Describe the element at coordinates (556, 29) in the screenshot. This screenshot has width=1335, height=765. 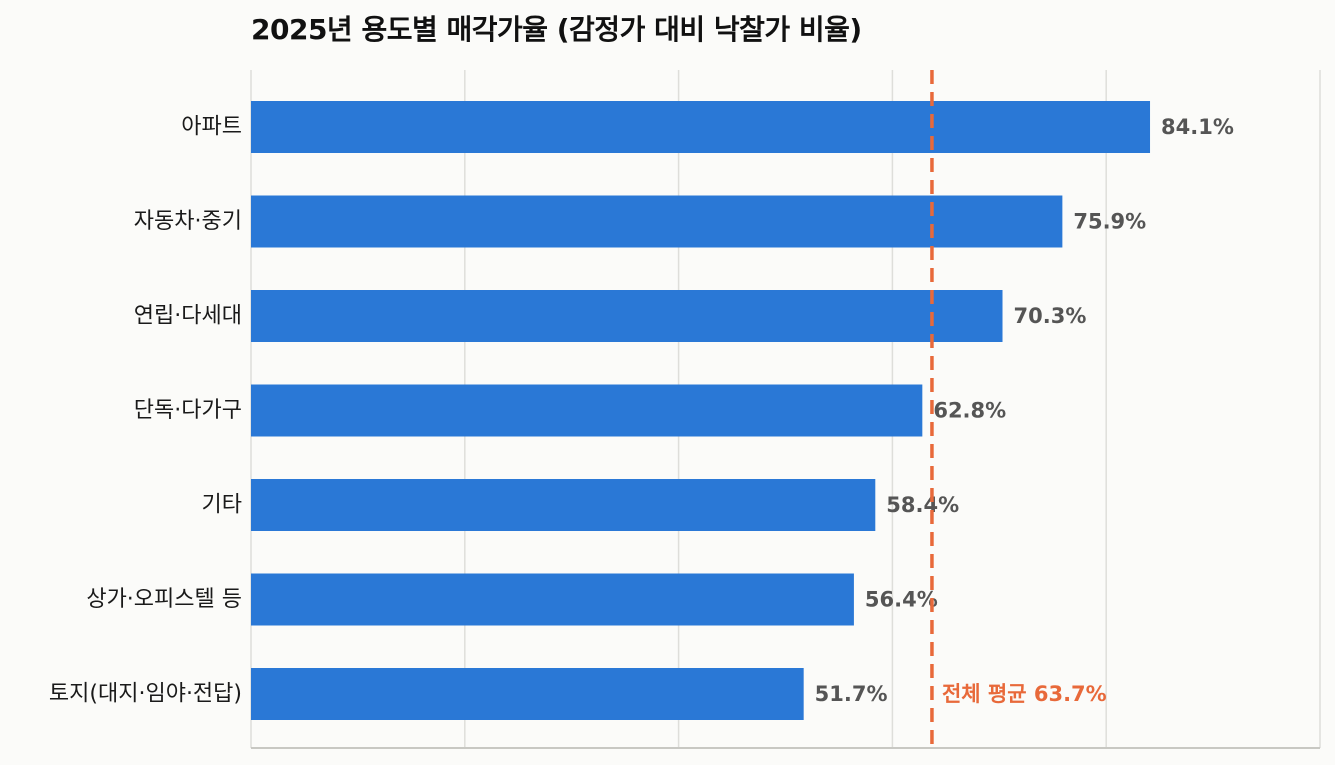
I see `chart-title: 2025년 용도별 매각가율 (감정가 대비 낙찰가 비율)` at that location.